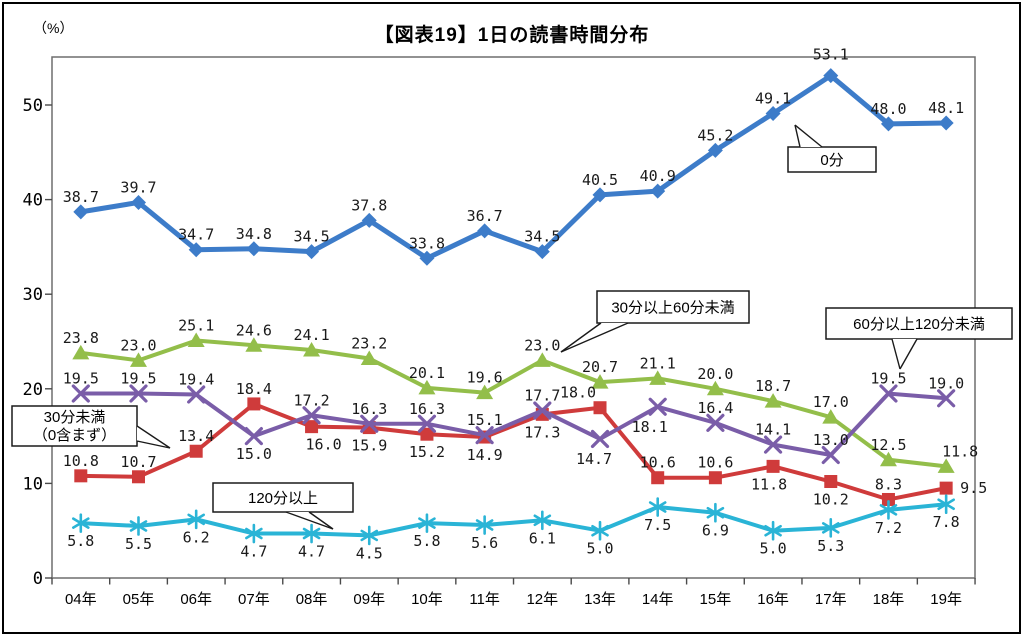 This screenshot has height=637, width=1024. What do you see at coordinates (254, 389) in the screenshot?
I see `value-label: 18.4` at bounding box center [254, 389].